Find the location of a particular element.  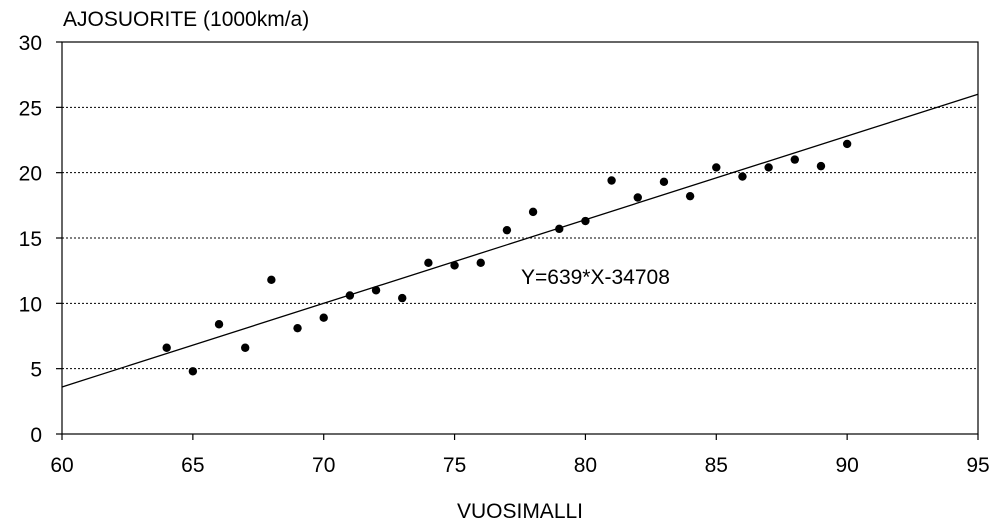

y-axis-ticks: 0 5 10 15 20 25 30 is located at coordinates (40, 239).